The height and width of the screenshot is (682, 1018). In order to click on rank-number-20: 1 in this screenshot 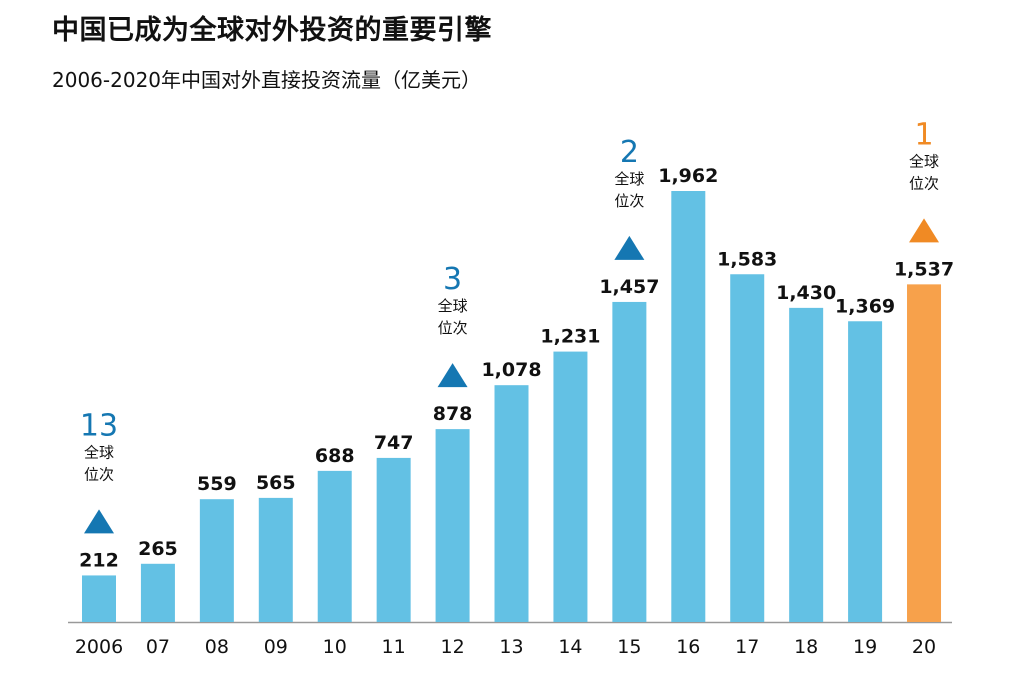, I will do `click(923, 134)`.